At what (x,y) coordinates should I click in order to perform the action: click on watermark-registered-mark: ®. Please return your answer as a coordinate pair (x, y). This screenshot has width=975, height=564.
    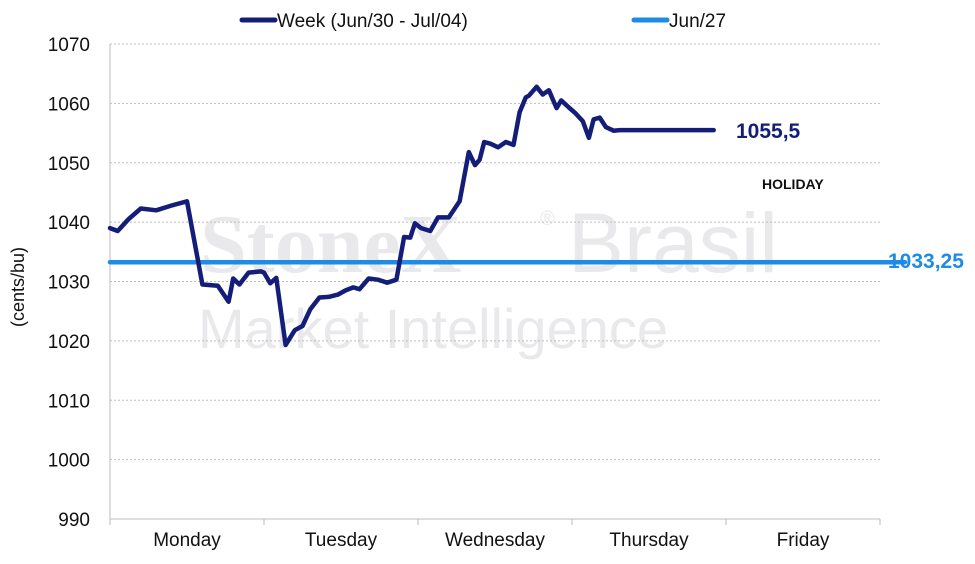
    Looking at the image, I should click on (547, 219).